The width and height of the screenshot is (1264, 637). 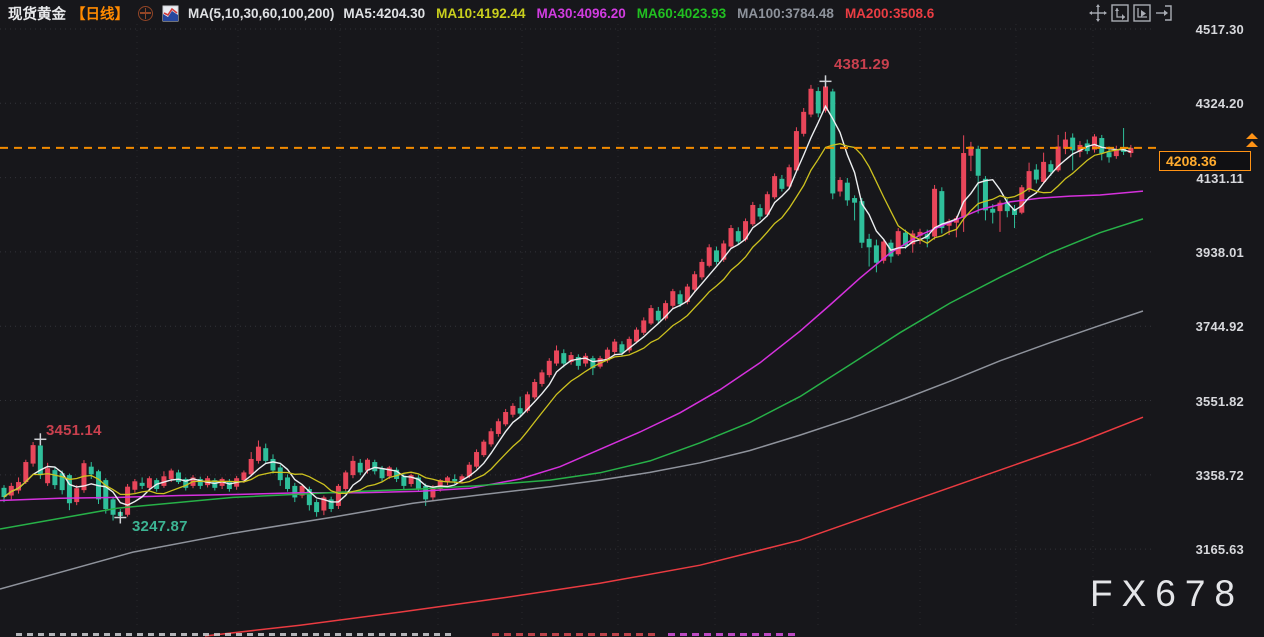 What do you see at coordinates (576, 634) in the screenshot?
I see `cutoff-text-red` at bounding box center [576, 634].